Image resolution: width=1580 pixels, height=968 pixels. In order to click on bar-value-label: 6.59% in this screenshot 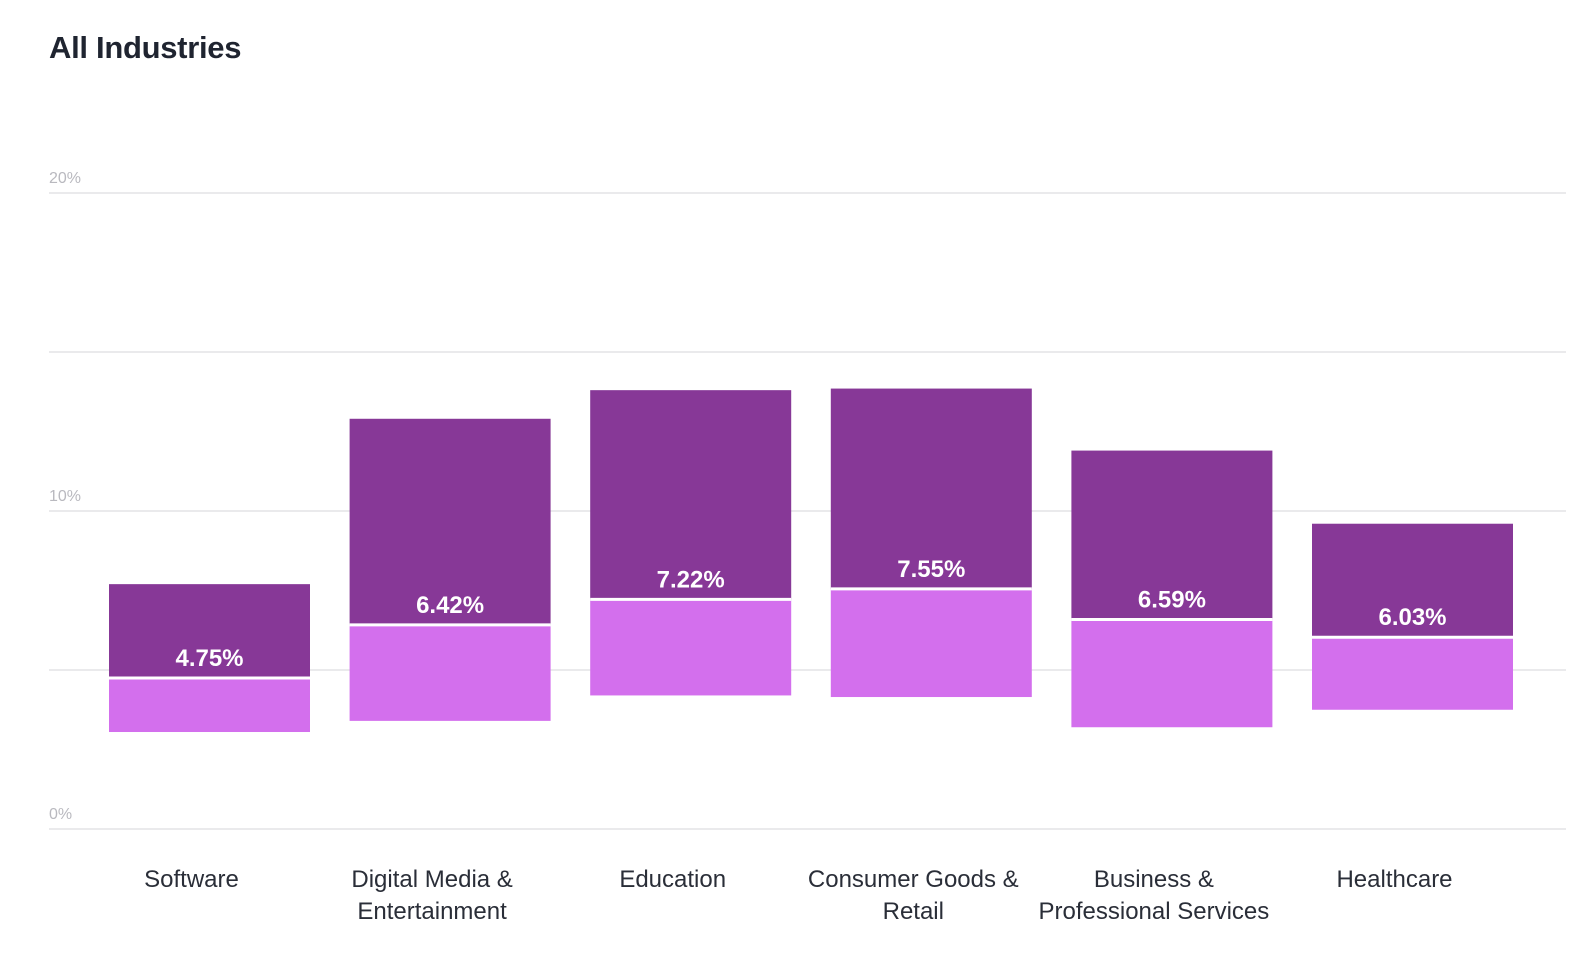, I will do `click(1172, 599)`.